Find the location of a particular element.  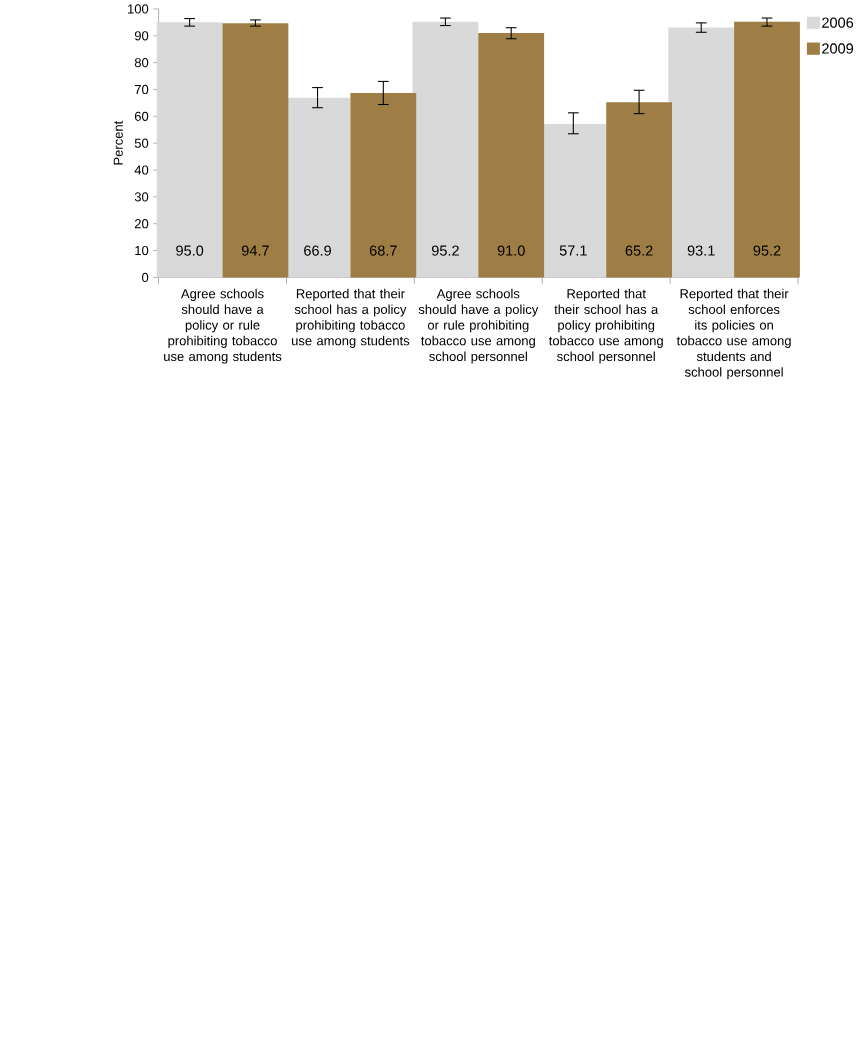

x-tick-label: Agree schools should have a policy or rule prohibiting tobacco use among students is located at coordinates (223, 326).